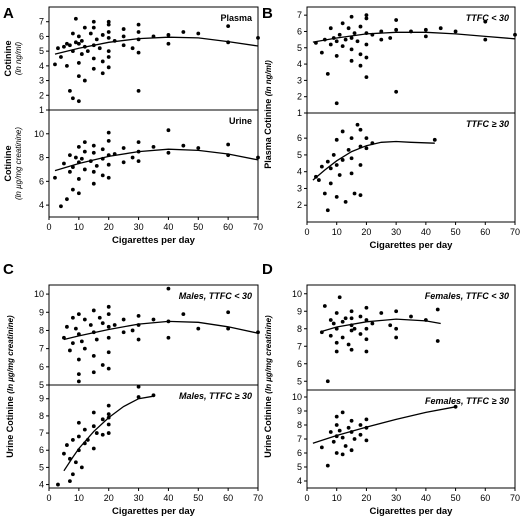 The image size is (520, 529). Describe the element at coordinates (268, 132) in the screenshot. I see `y-axis-title-text: Plasma Cotinine` at that location.